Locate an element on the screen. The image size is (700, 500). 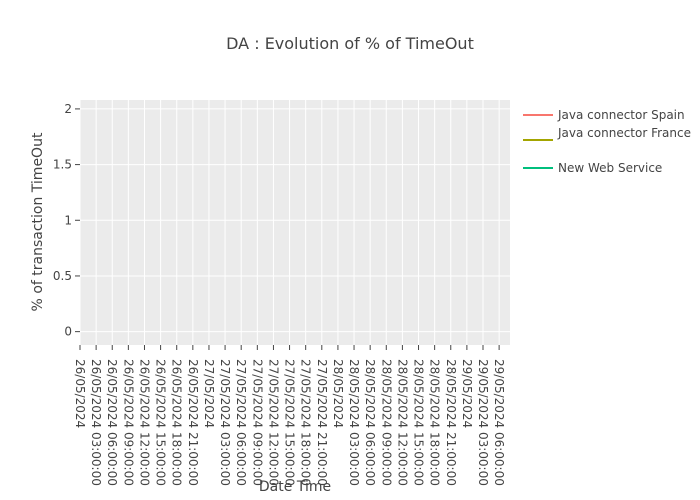
x-axis-title: Date Time is located at coordinates (295, 487).